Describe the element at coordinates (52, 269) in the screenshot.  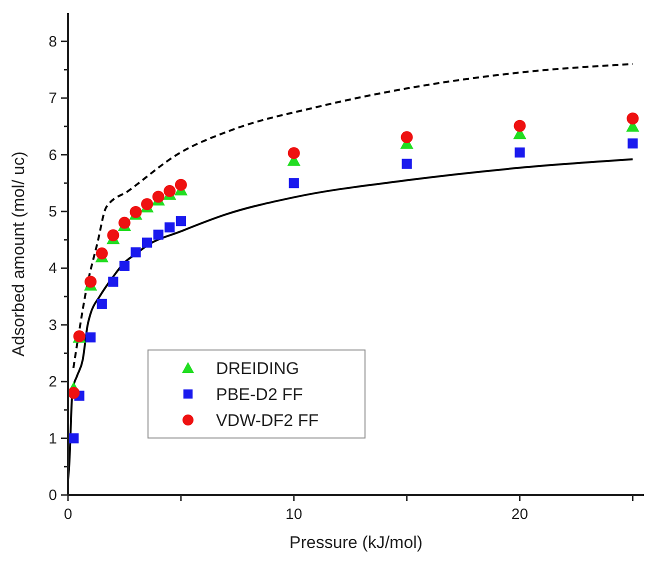
I see `y-tick-label: 4` at that location.